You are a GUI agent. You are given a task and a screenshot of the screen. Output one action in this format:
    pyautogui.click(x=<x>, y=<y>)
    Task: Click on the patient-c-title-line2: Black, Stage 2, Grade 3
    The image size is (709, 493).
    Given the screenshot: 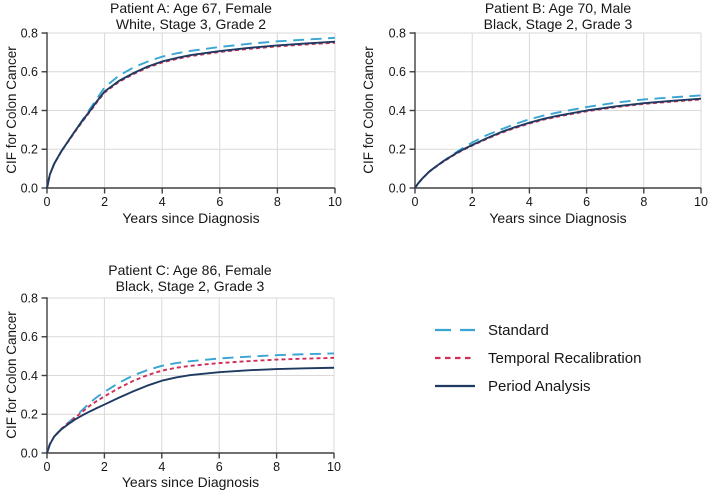 What is the action you would take?
    pyautogui.click(x=190, y=285)
    